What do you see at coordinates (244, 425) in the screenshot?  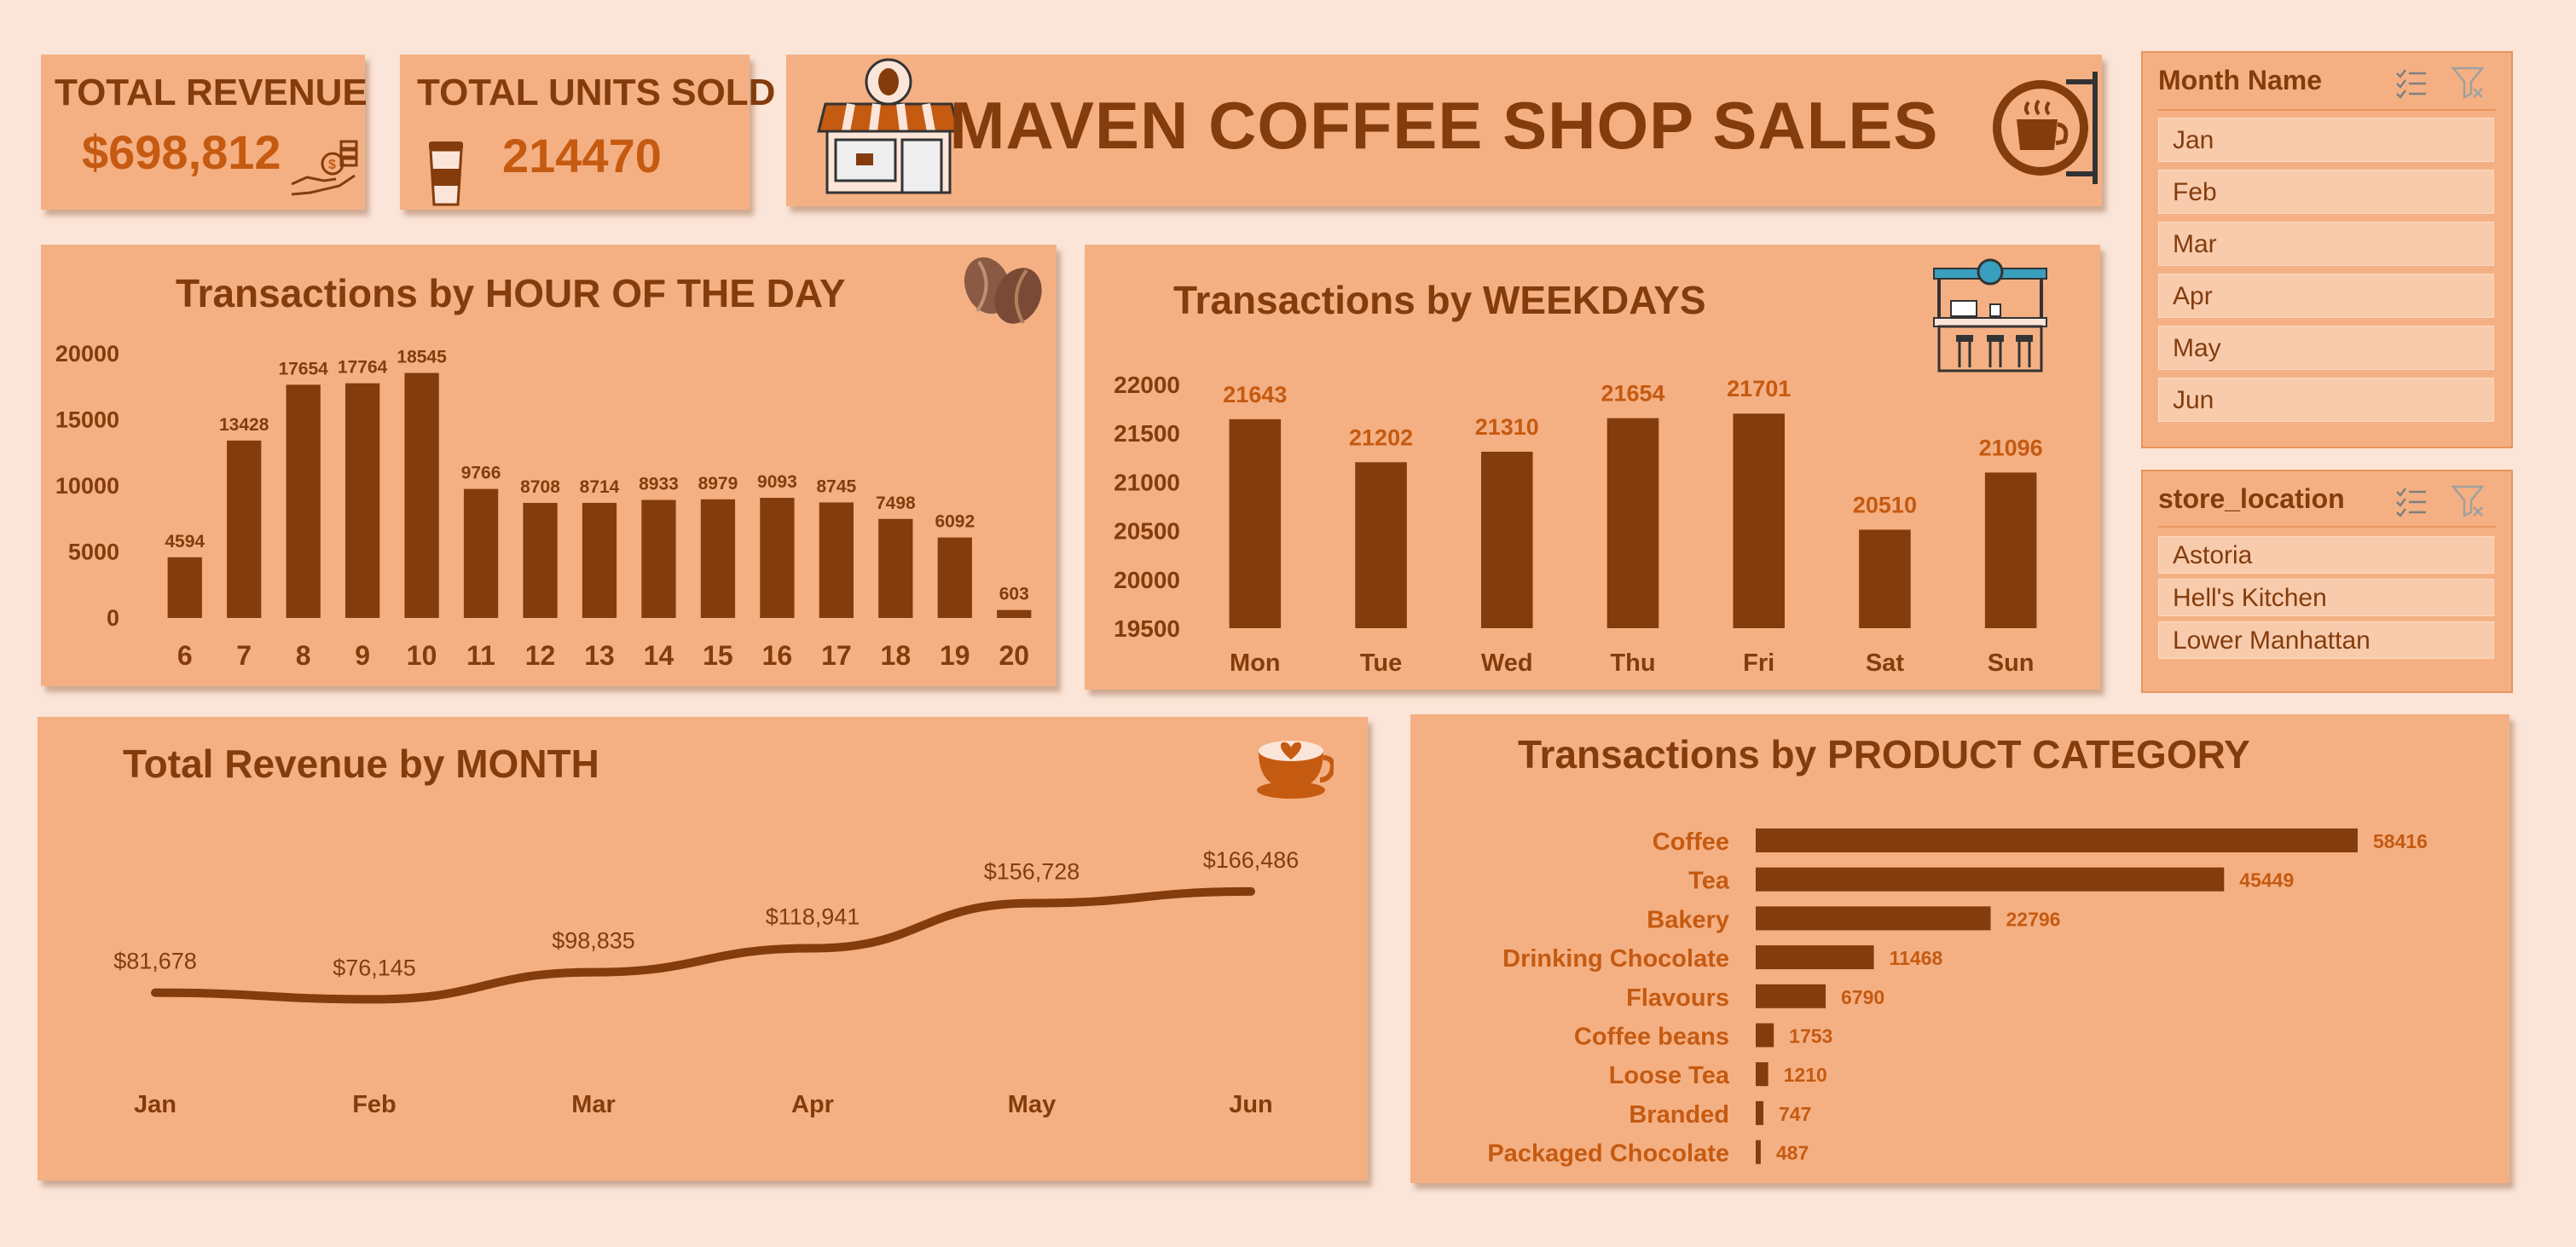 I see `data-label: 13428` at bounding box center [244, 425].